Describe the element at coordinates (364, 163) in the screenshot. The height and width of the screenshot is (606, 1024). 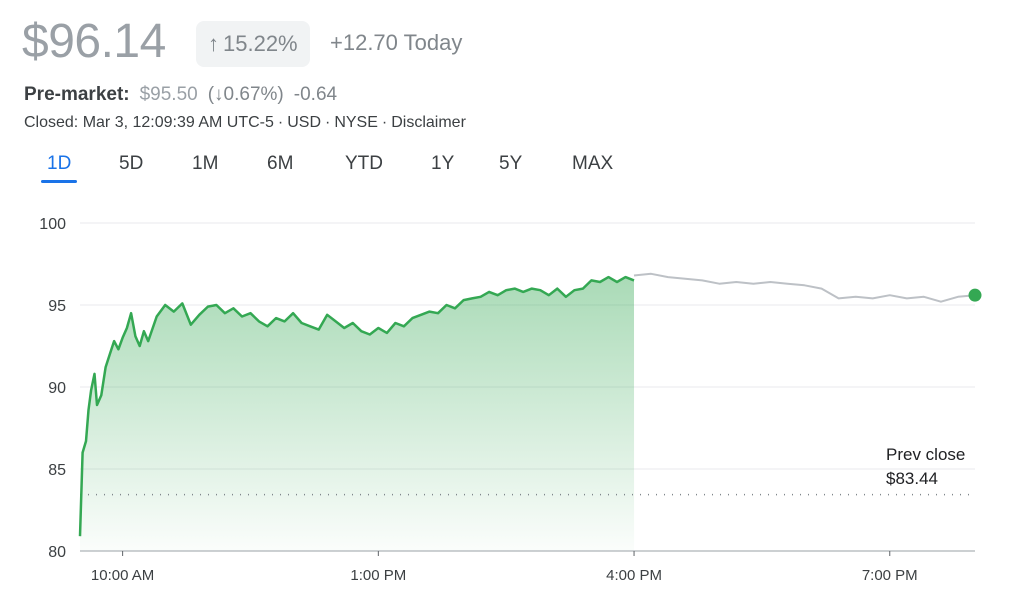
I see `tab-ytd: YTD` at that location.